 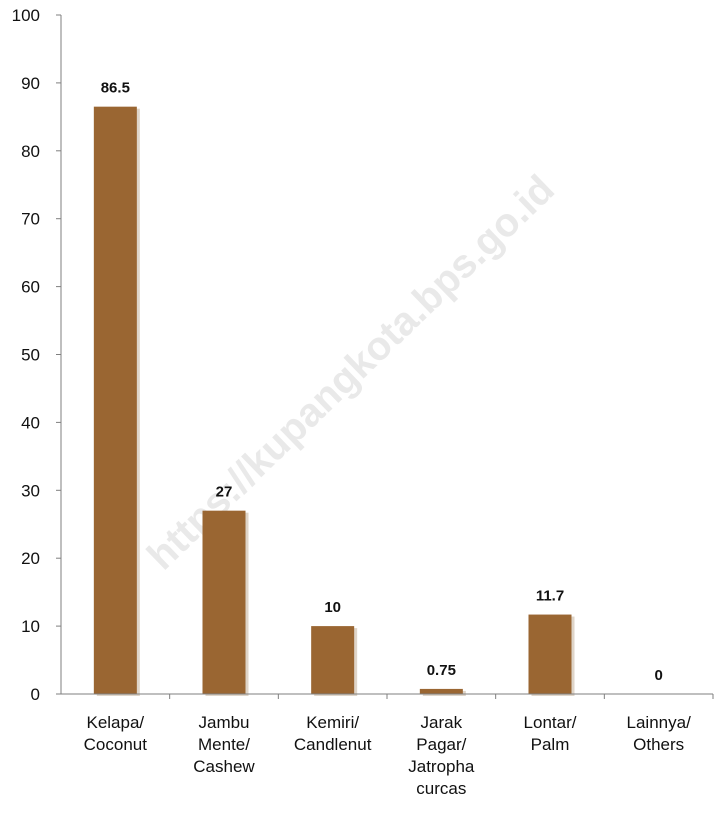 I want to click on data-label: 11.7, so click(x=550, y=596).